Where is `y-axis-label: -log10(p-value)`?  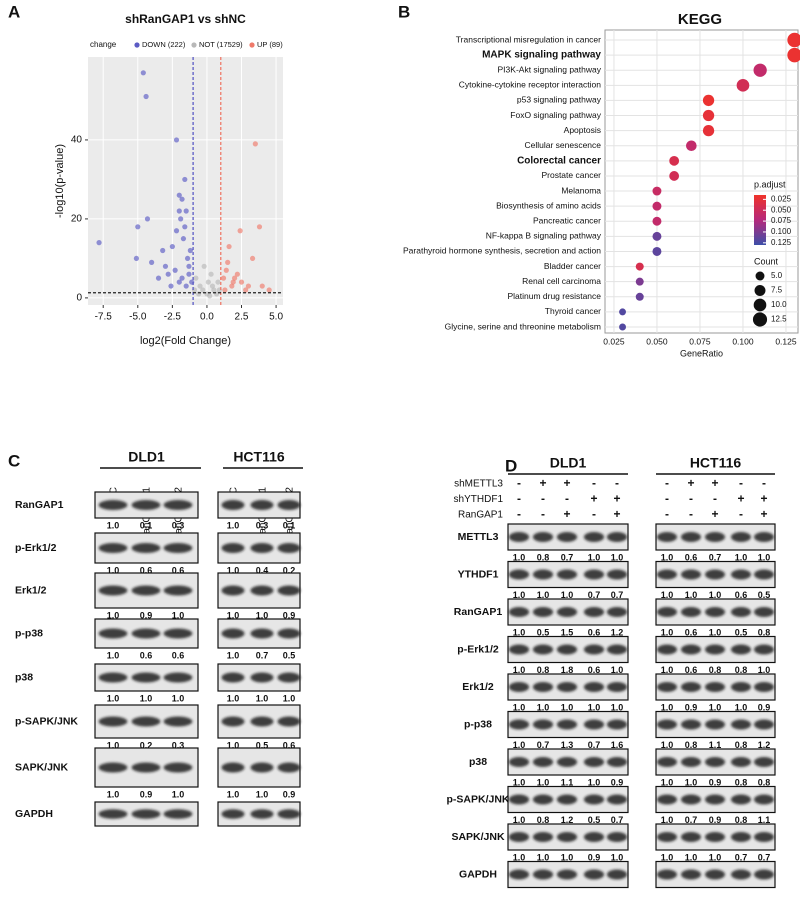
y-axis-label: -log10(p-value) is located at coordinates (60, 181).